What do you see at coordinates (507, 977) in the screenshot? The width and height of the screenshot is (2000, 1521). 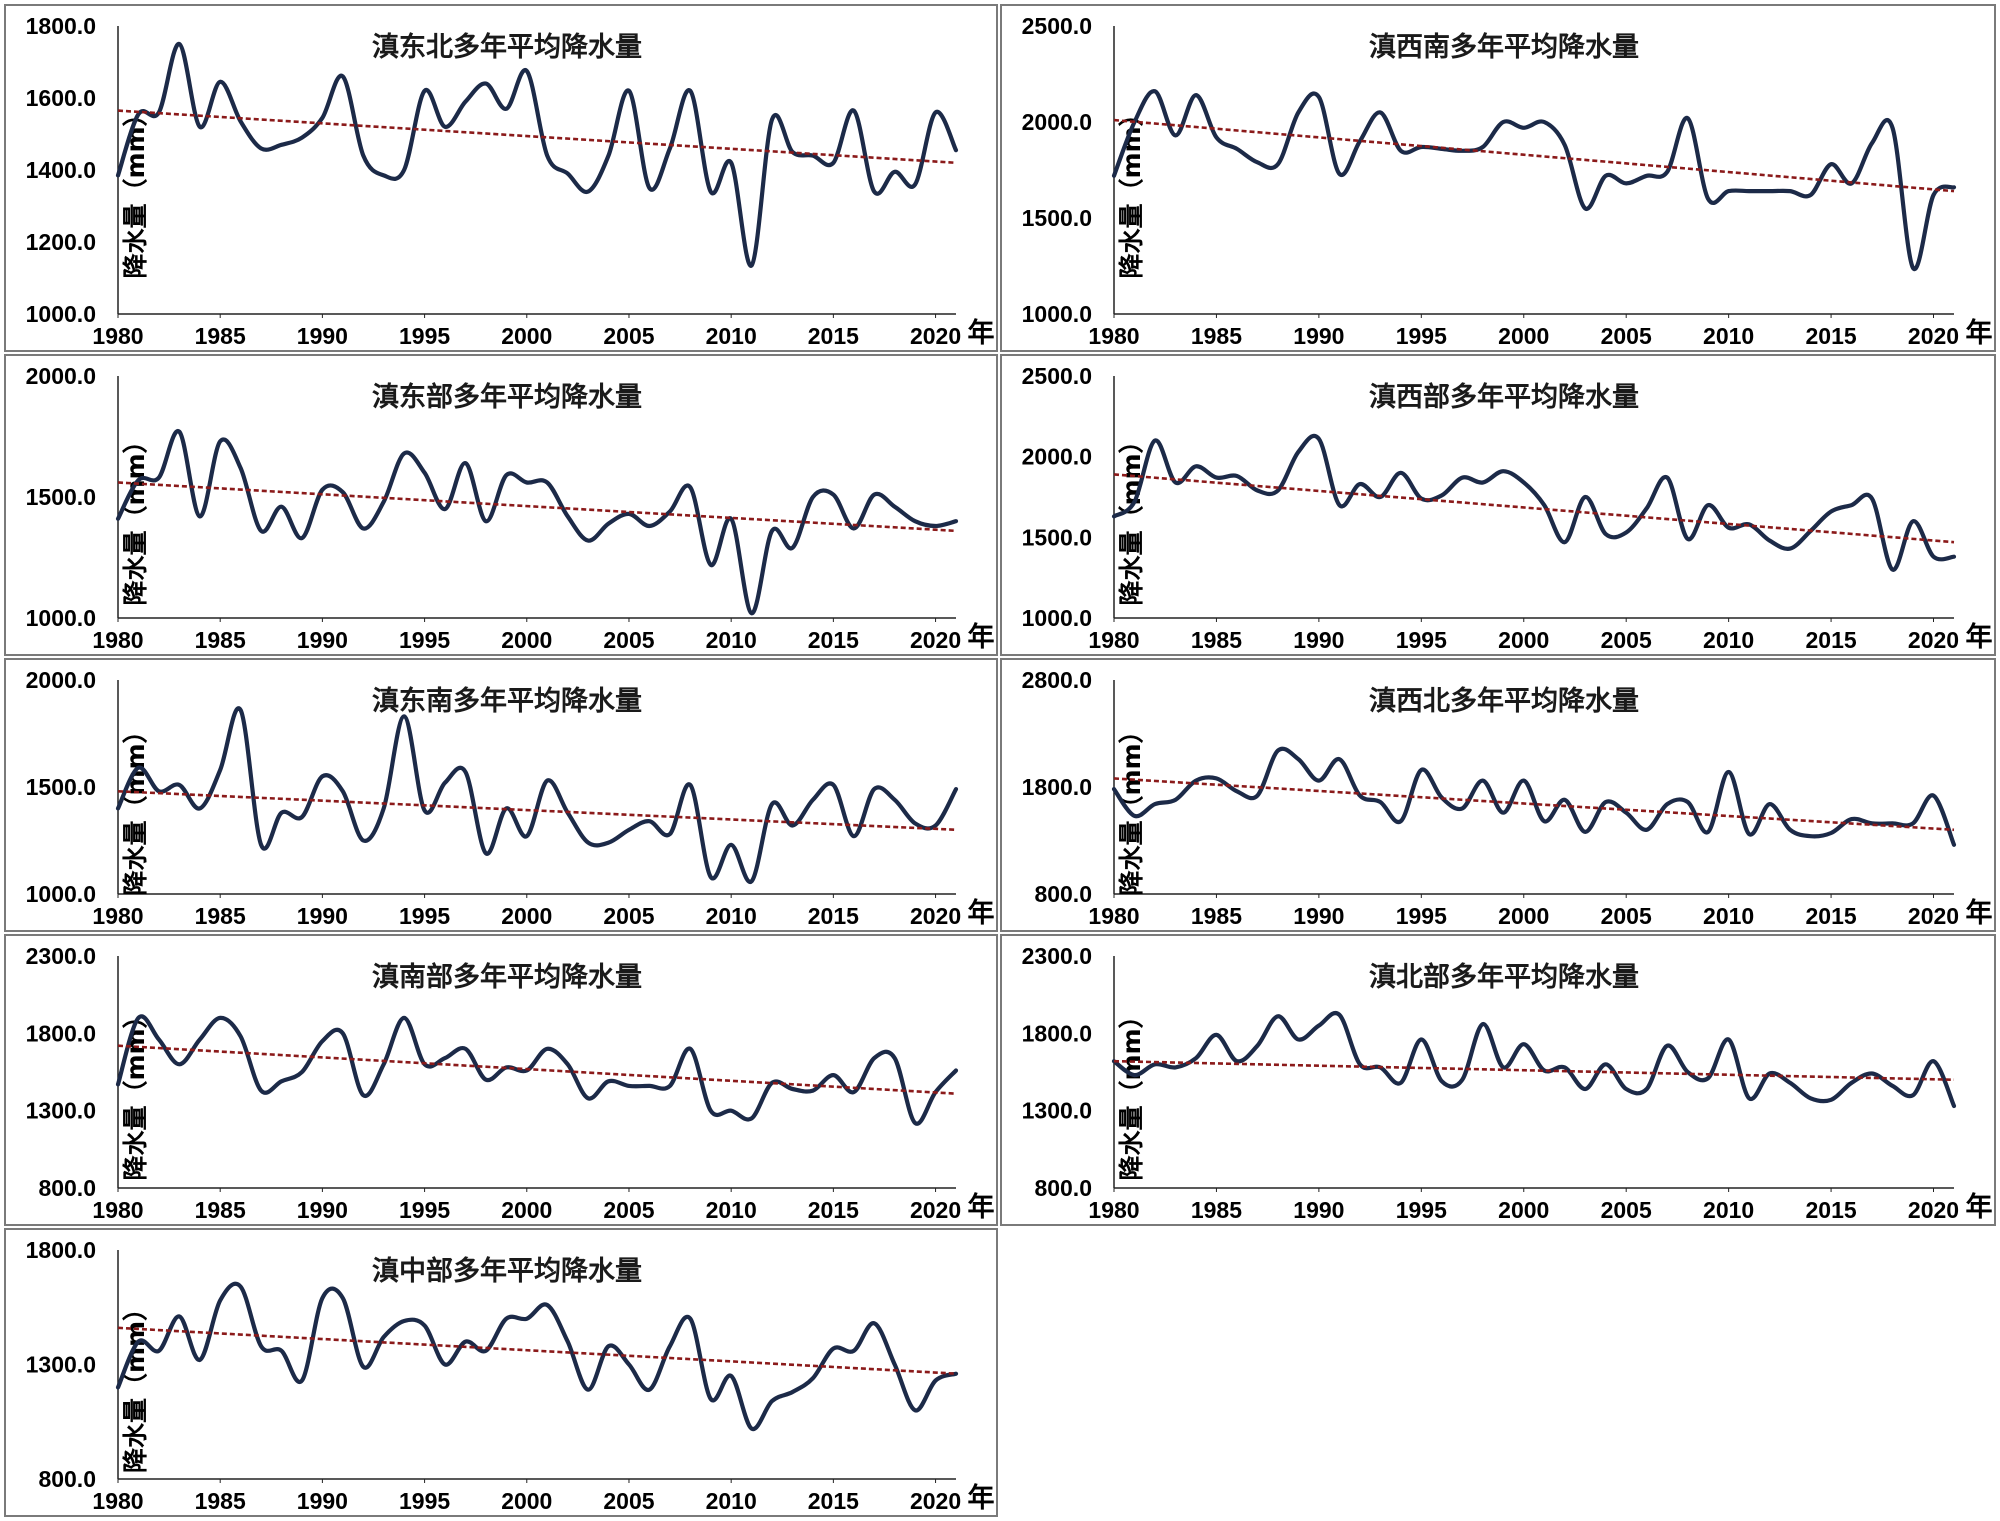 I see `chart-title: 滇南部多年平均降水量` at bounding box center [507, 977].